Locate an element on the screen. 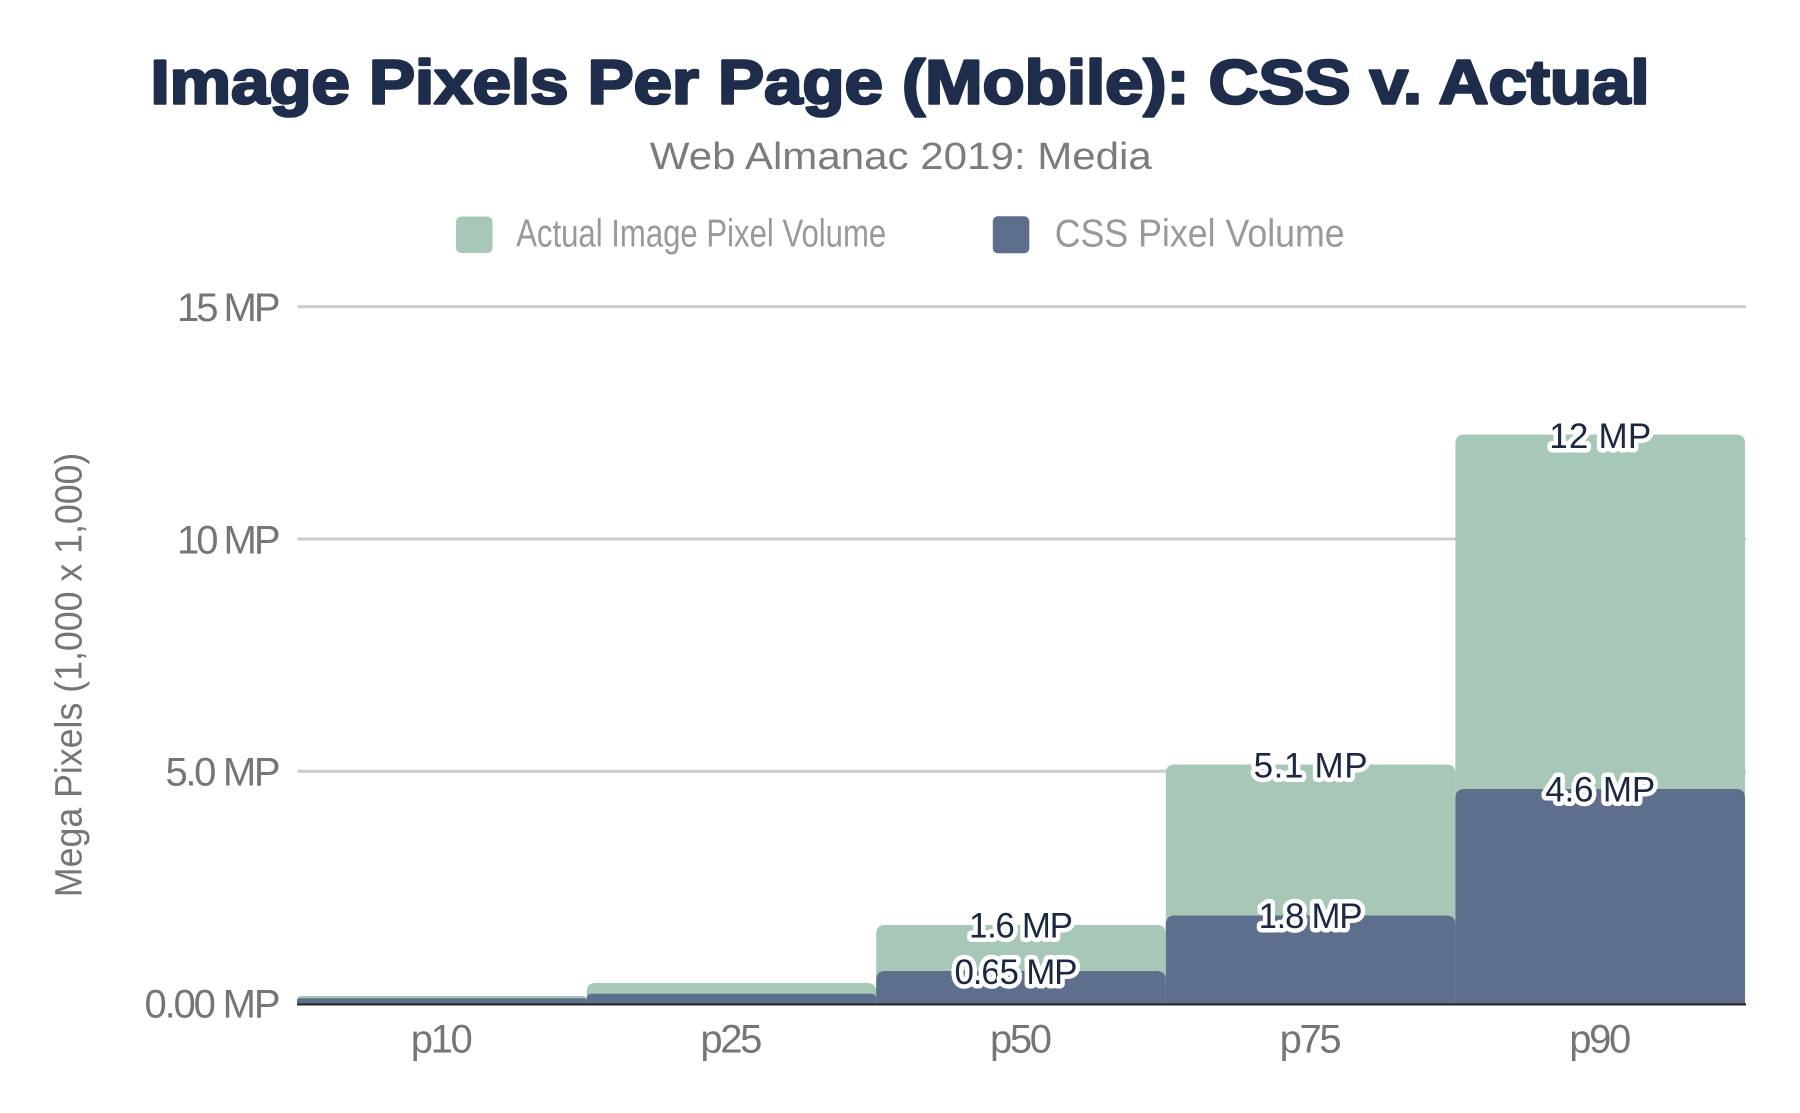 The height and width of the screenshot is (1113, 1800). svg-text: 10 MP is located at coordinates (229, 540).